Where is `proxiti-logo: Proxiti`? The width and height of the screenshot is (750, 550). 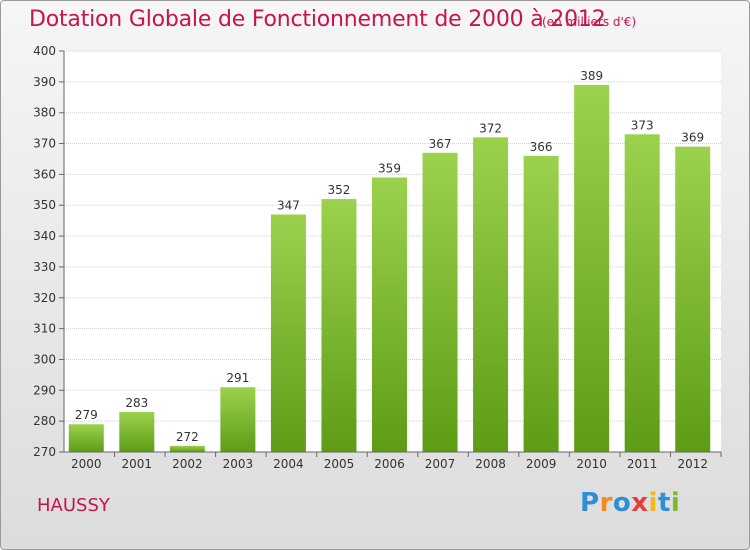 proxiti-logo: Proxiti is located at coordinates (630, 503).